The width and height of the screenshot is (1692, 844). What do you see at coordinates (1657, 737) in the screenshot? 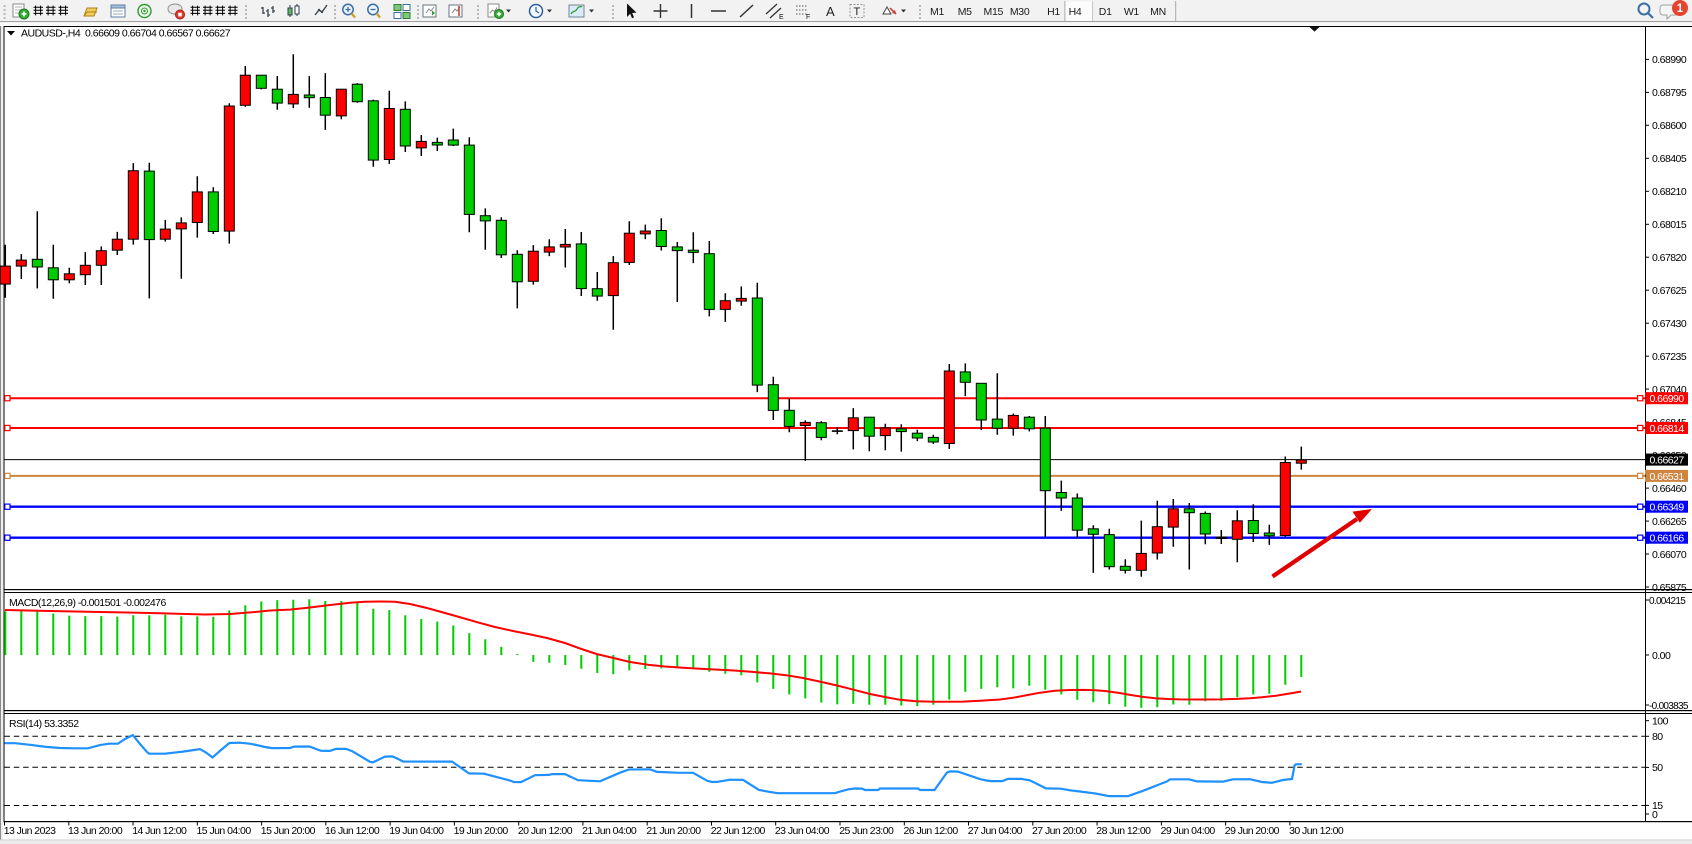
I see `svg-text: 80` at bounding box center [1657, 737].